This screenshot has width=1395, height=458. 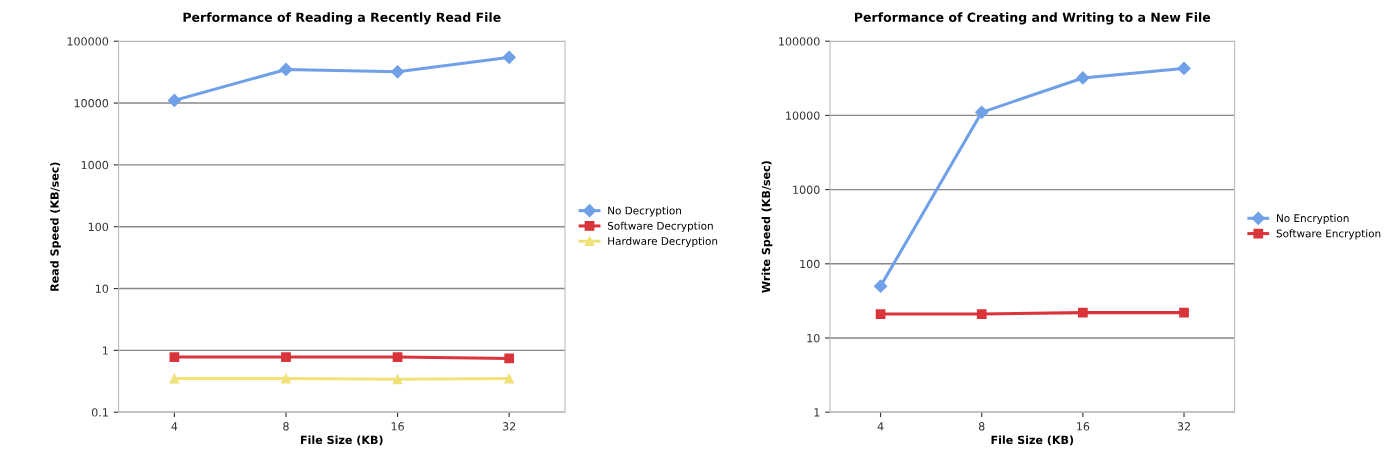 What do you see at coordinates (1328, 234) in the screenshot?
I see `legend-label: Software Encryption` at bounding box center [1328, 234].